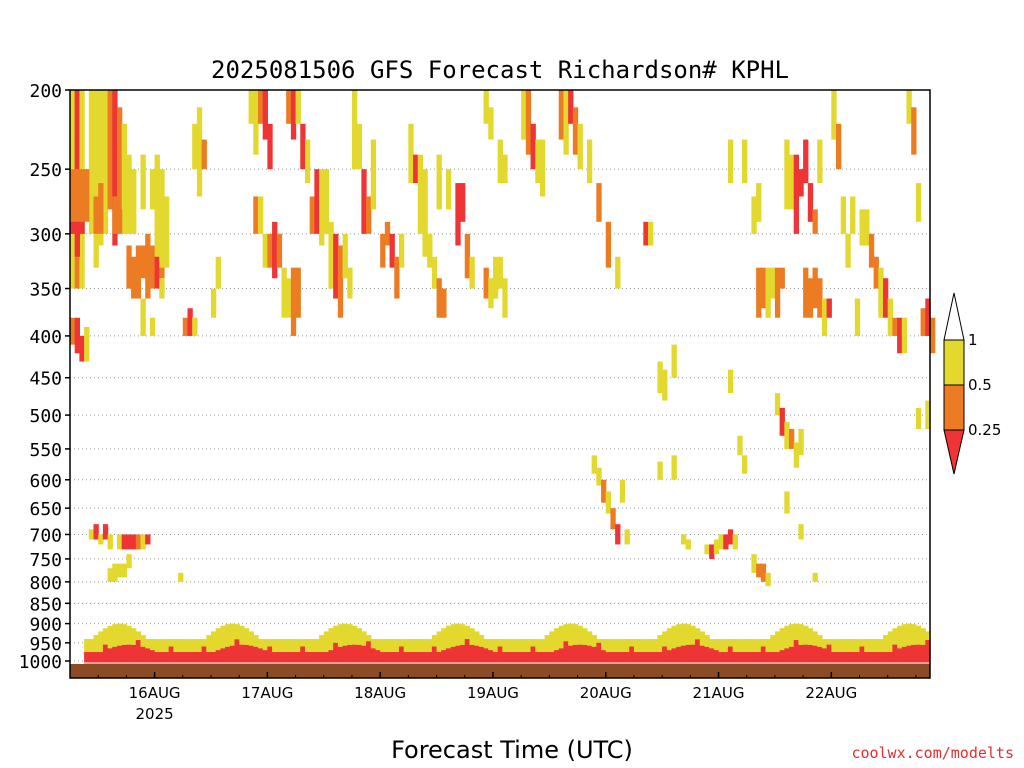 The width and height of the screenshot is (1024, 768). What do you see at coordinates (932, 753) in the screenshot?
I see `credit-link: coolwx.com/modelts` at bounding box center [932, 753].